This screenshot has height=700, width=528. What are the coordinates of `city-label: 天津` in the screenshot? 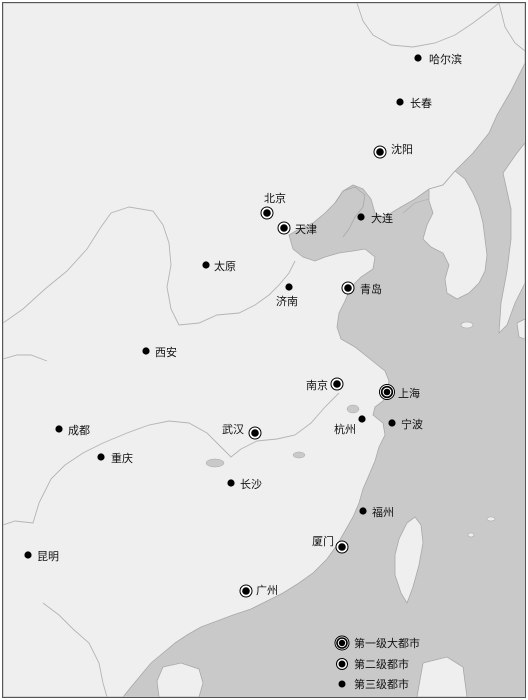 It's located at (306, 229).